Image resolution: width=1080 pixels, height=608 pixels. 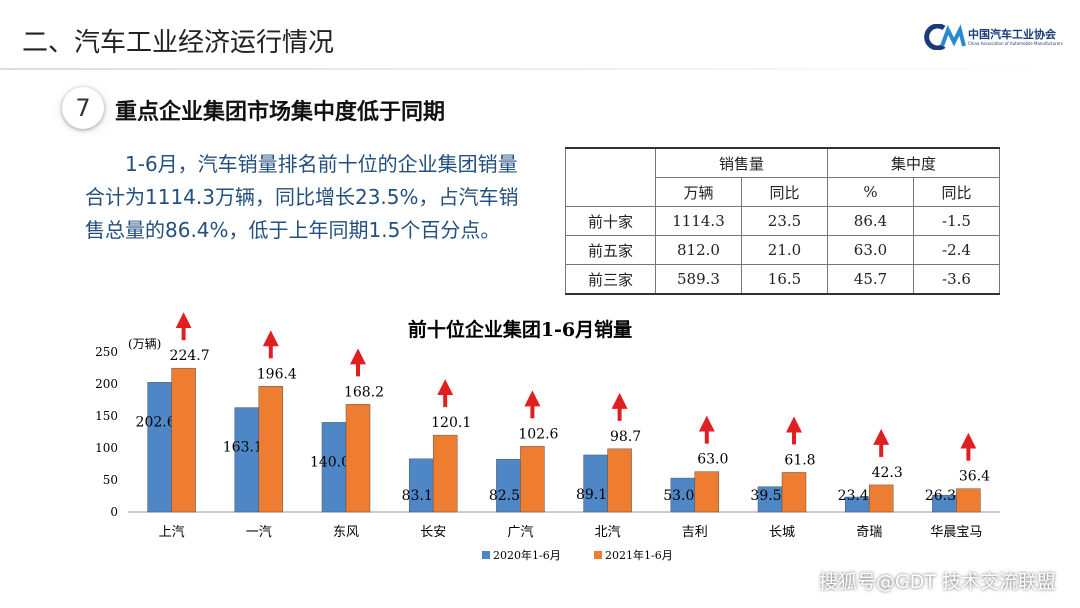 What do you see at coordinates (280, 112) in the screenshot?
I see `point-title: 重点企业集团市场集中度低于同期` at bounding box center [280, 112].